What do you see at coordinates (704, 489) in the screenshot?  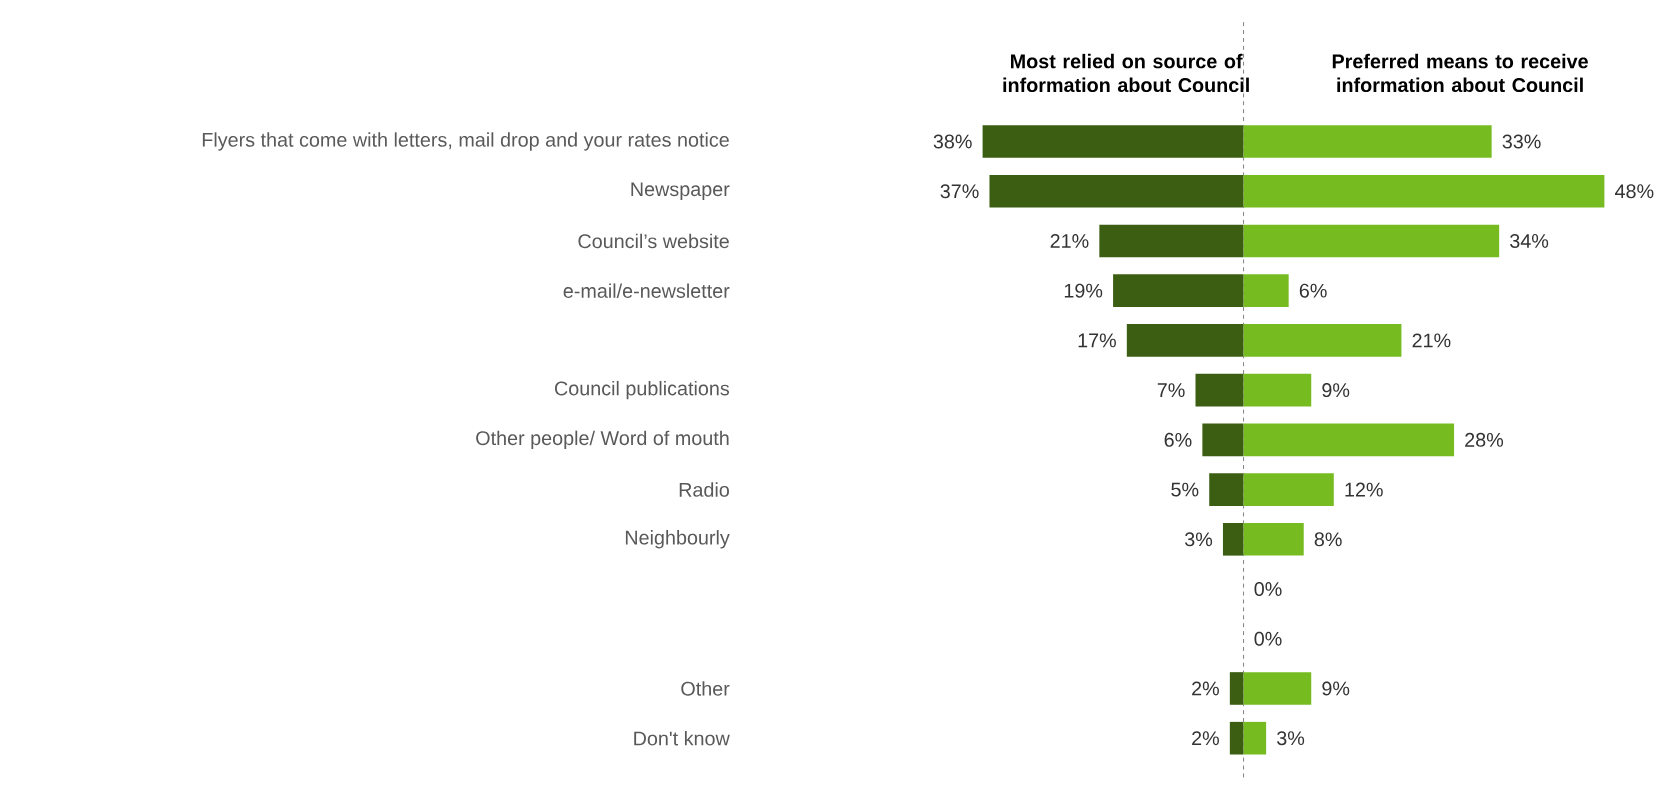 I see `y-tick-label: Radio` at bounding box center [704, 489].